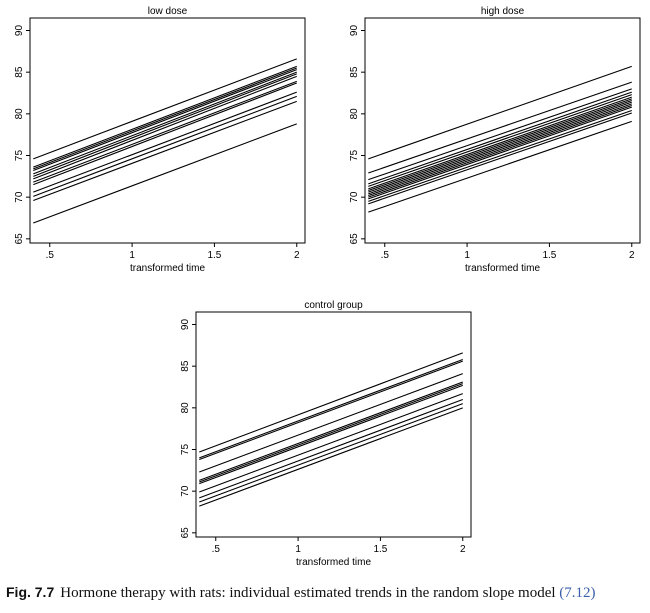  I want to click on caption-label: Fig. 7.7, so click(30, 592).